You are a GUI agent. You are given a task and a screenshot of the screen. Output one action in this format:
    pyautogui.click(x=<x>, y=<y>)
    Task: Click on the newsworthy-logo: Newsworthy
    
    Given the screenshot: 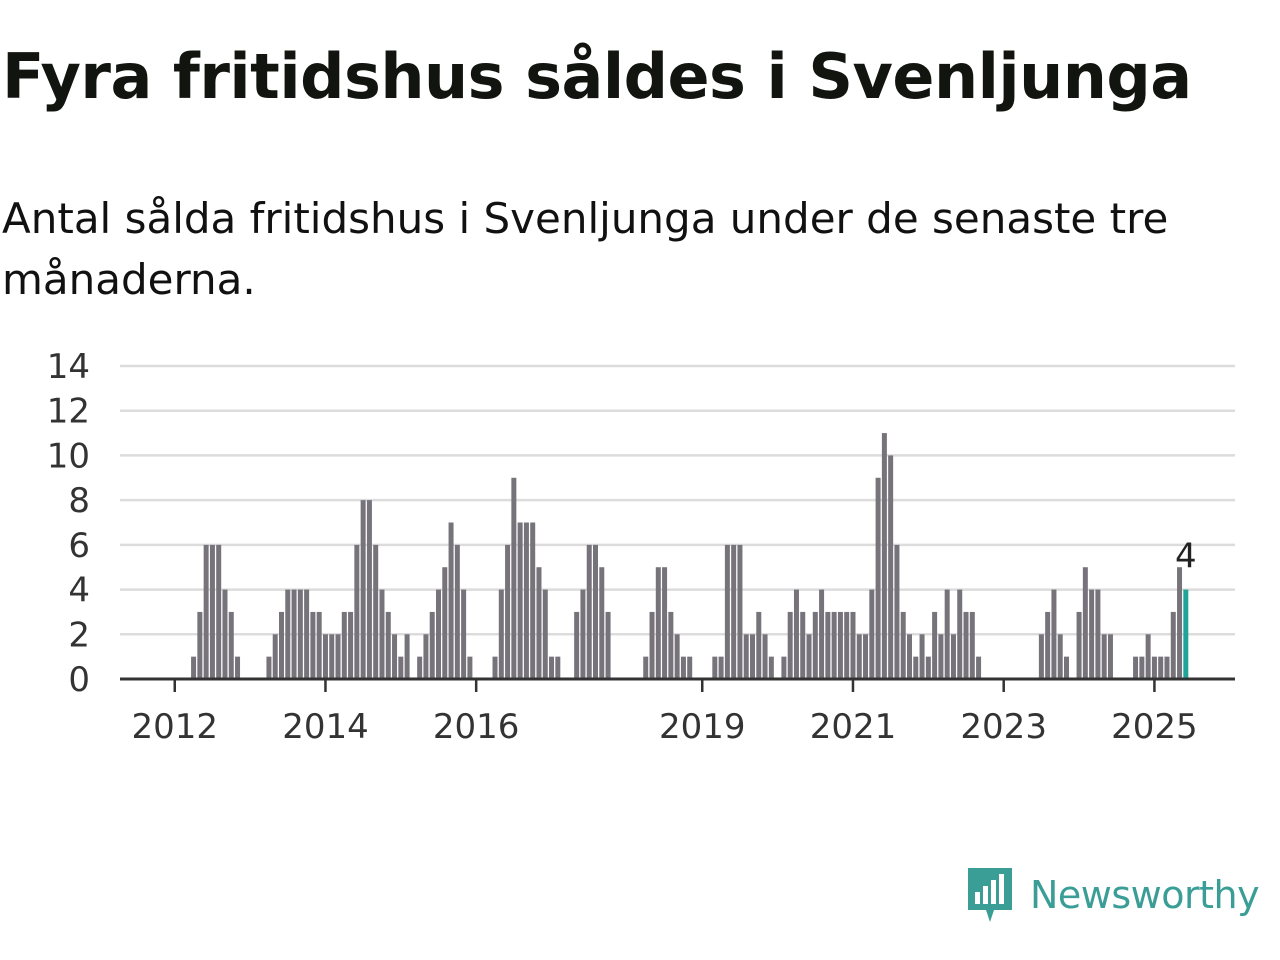 What is the action you would take?
    pyautogui.click(x=1112, y=895)
    